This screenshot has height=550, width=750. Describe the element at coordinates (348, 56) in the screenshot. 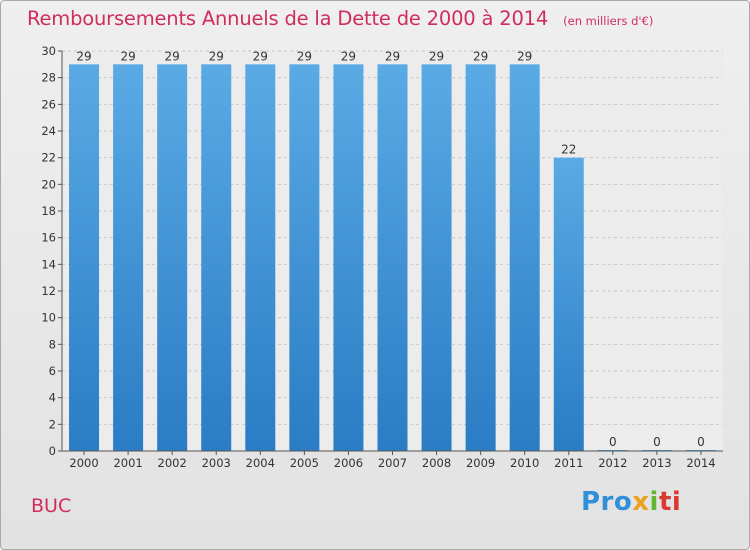

I see `value-label-2006: 29` at that location.